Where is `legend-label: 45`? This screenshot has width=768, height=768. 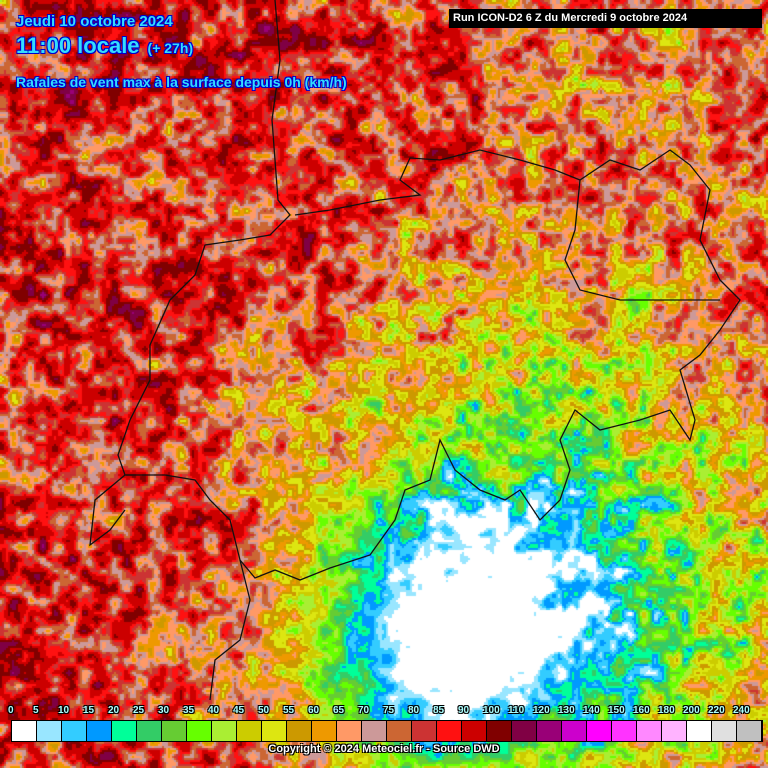 legend-label: 45 is located at coordinates (239, 710).